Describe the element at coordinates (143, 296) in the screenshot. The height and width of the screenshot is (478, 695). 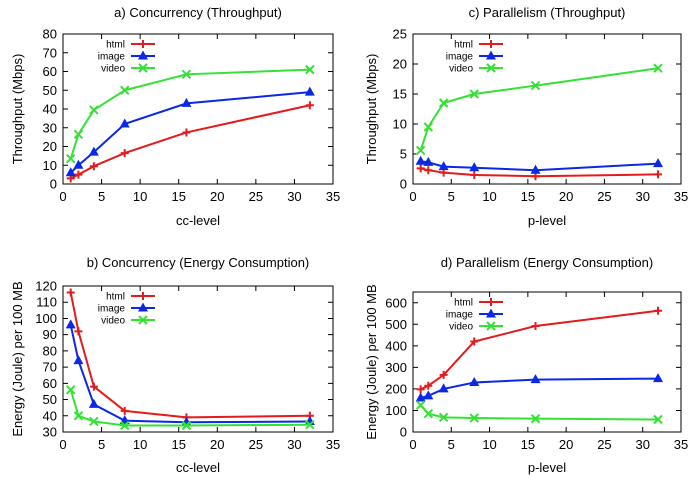
I see `legend-marker-html` at that location.